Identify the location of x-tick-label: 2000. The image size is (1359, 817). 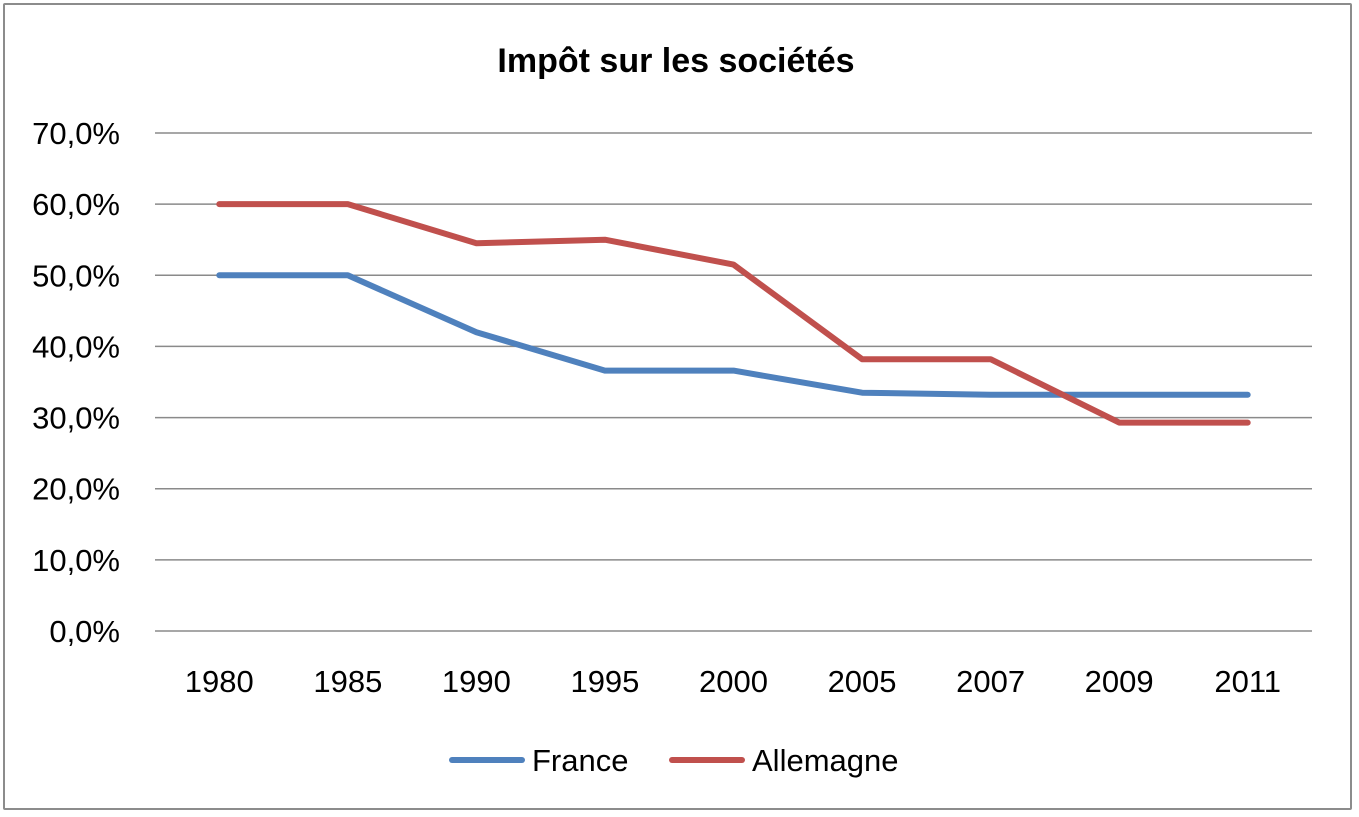
(733, 681).